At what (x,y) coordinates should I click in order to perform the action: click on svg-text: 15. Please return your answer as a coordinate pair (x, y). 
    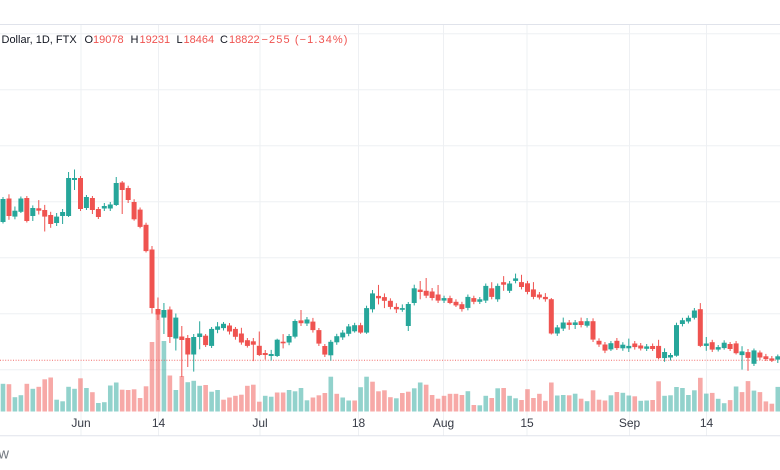
    Looking at the image, I should click on (527, 423).